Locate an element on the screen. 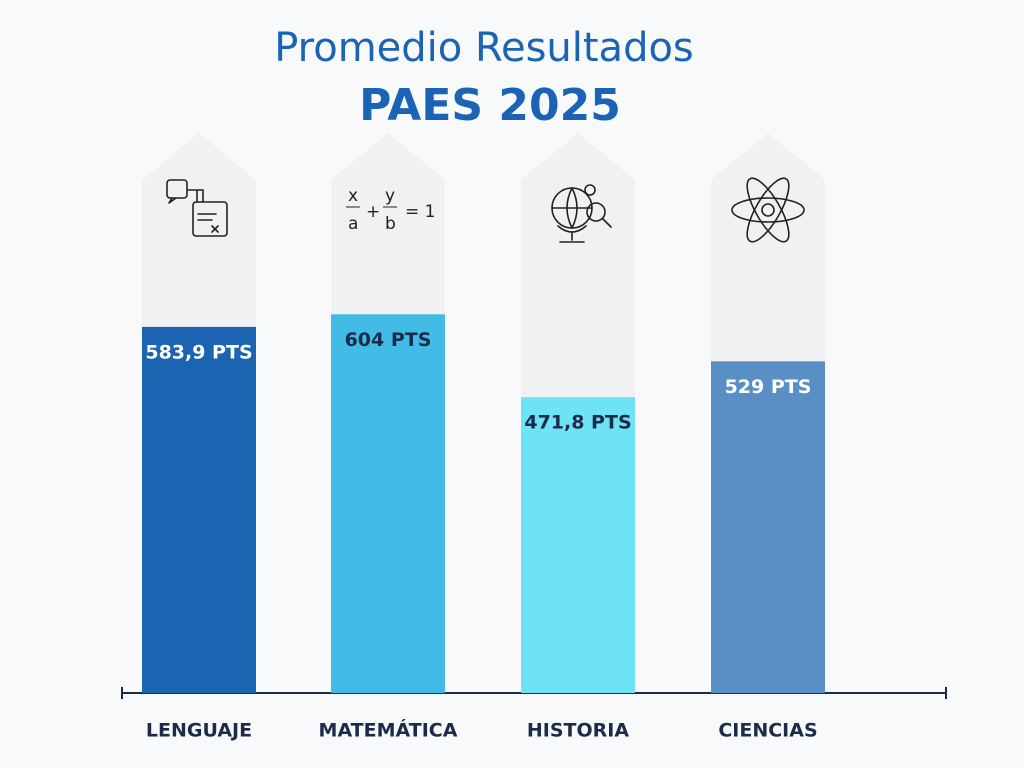  value-label: 471,8 PTS is located at coordinates (577, 423).